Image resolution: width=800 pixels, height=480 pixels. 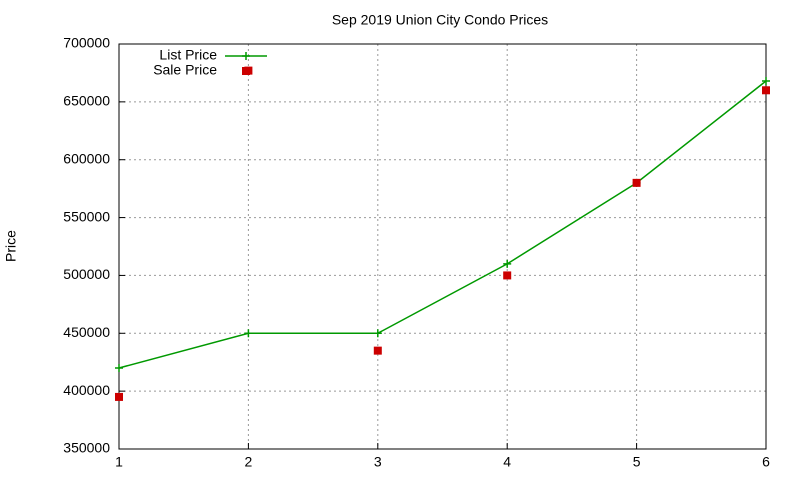 What do you see at coordinates (766, 462) in the screenshot?
I see `x-tick-label: 6` at bounding box center [766, 462].